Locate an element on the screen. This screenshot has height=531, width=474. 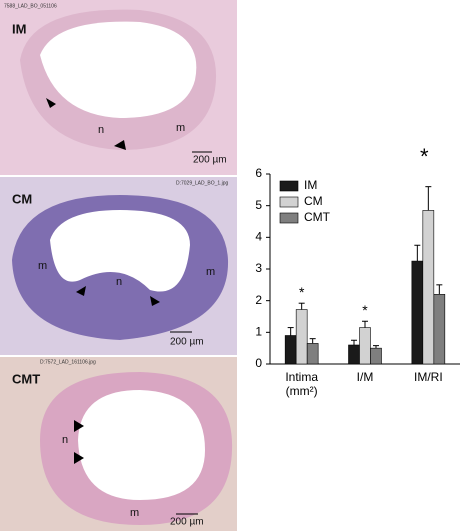
x-tick-label: IM/RI is located at coordinates (428, 377).